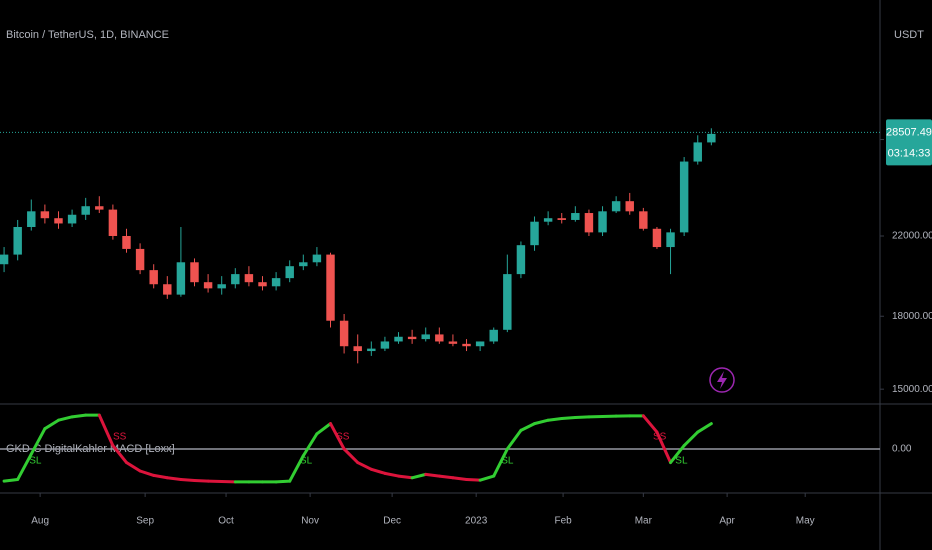  I want to click on x-tick-label: May, so click(805, 521).